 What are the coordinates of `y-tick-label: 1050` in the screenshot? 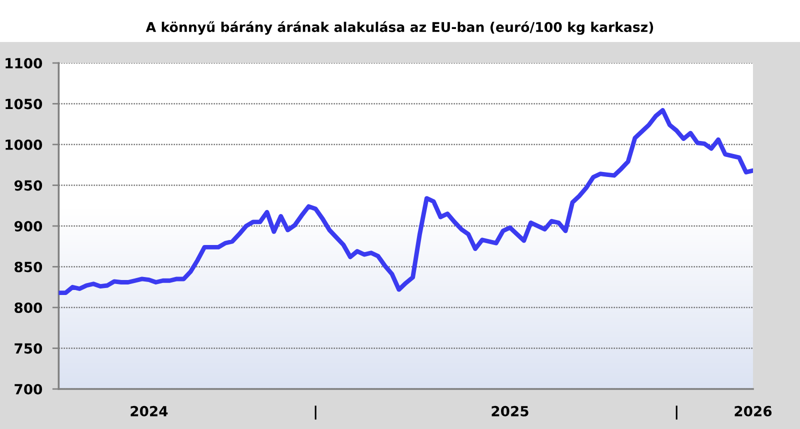 It's located at (24, 104).